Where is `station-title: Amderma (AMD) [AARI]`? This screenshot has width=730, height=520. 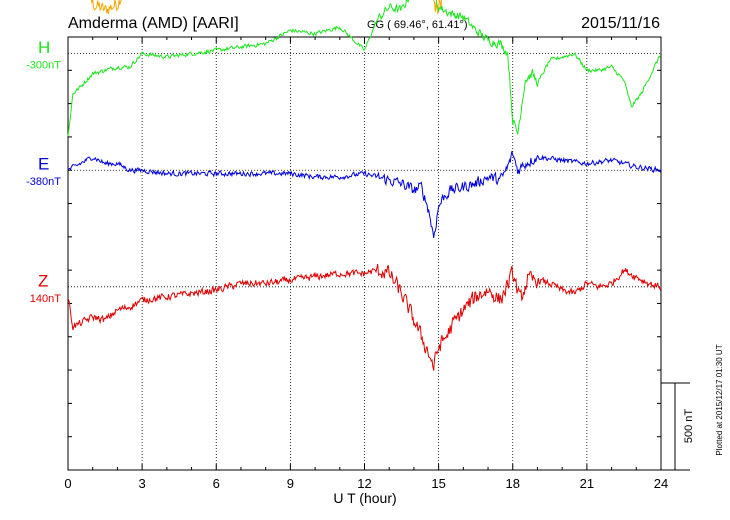 station-title: Amderma (AMD) [AARI] is located at coordinates (153, 23).